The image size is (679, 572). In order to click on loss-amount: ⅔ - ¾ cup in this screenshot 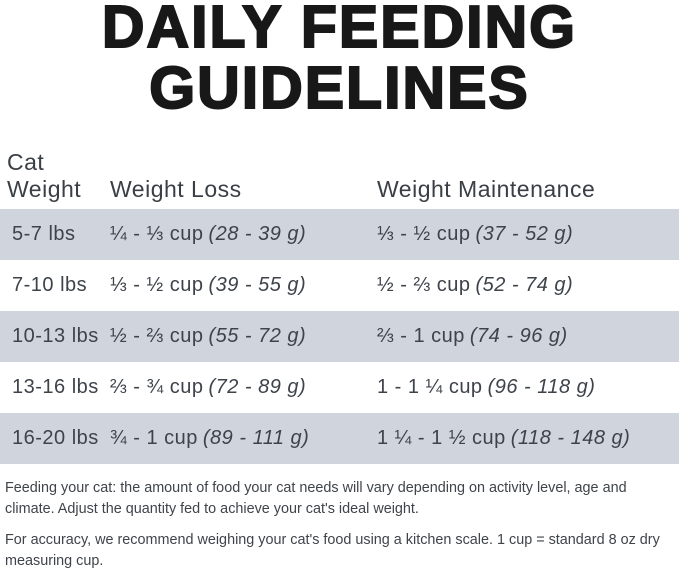, I will do `click(157, 386)`.